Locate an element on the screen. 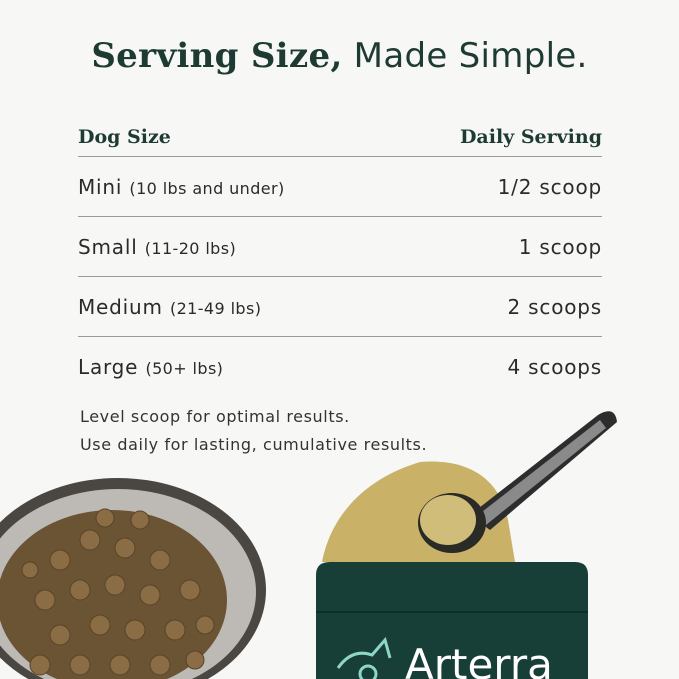 Image resolution: width=679 pixels, height=679 pixels. brand-logo-text: Arterra is located at coordinates (479, 659).